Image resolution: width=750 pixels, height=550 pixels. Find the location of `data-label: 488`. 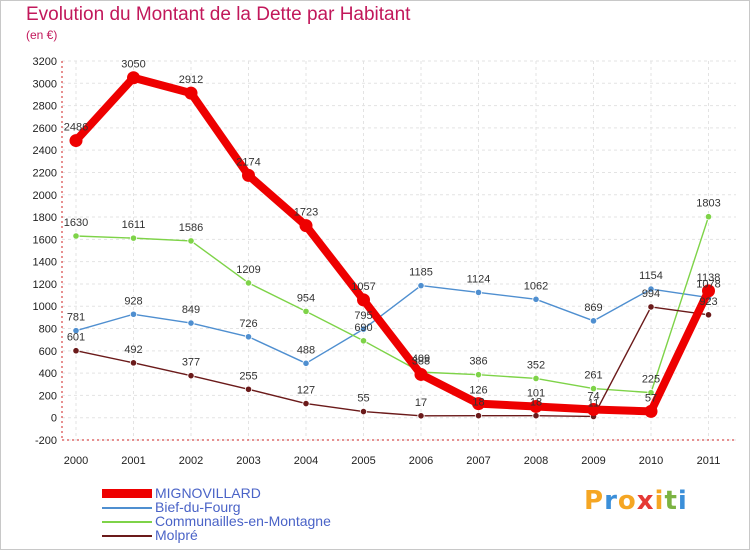

data-label: 488 is located at coordinates (306, 350).